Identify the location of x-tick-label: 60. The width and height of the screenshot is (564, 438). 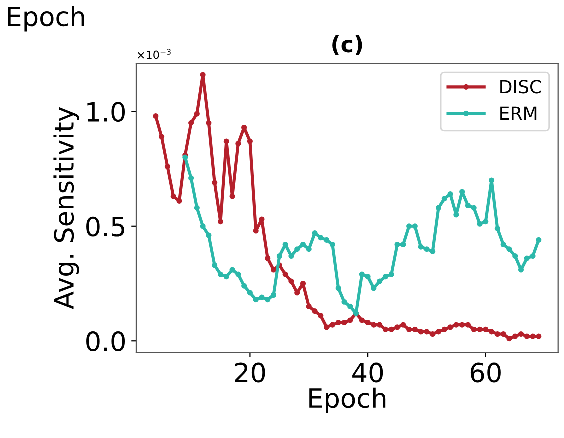
(485, 372).